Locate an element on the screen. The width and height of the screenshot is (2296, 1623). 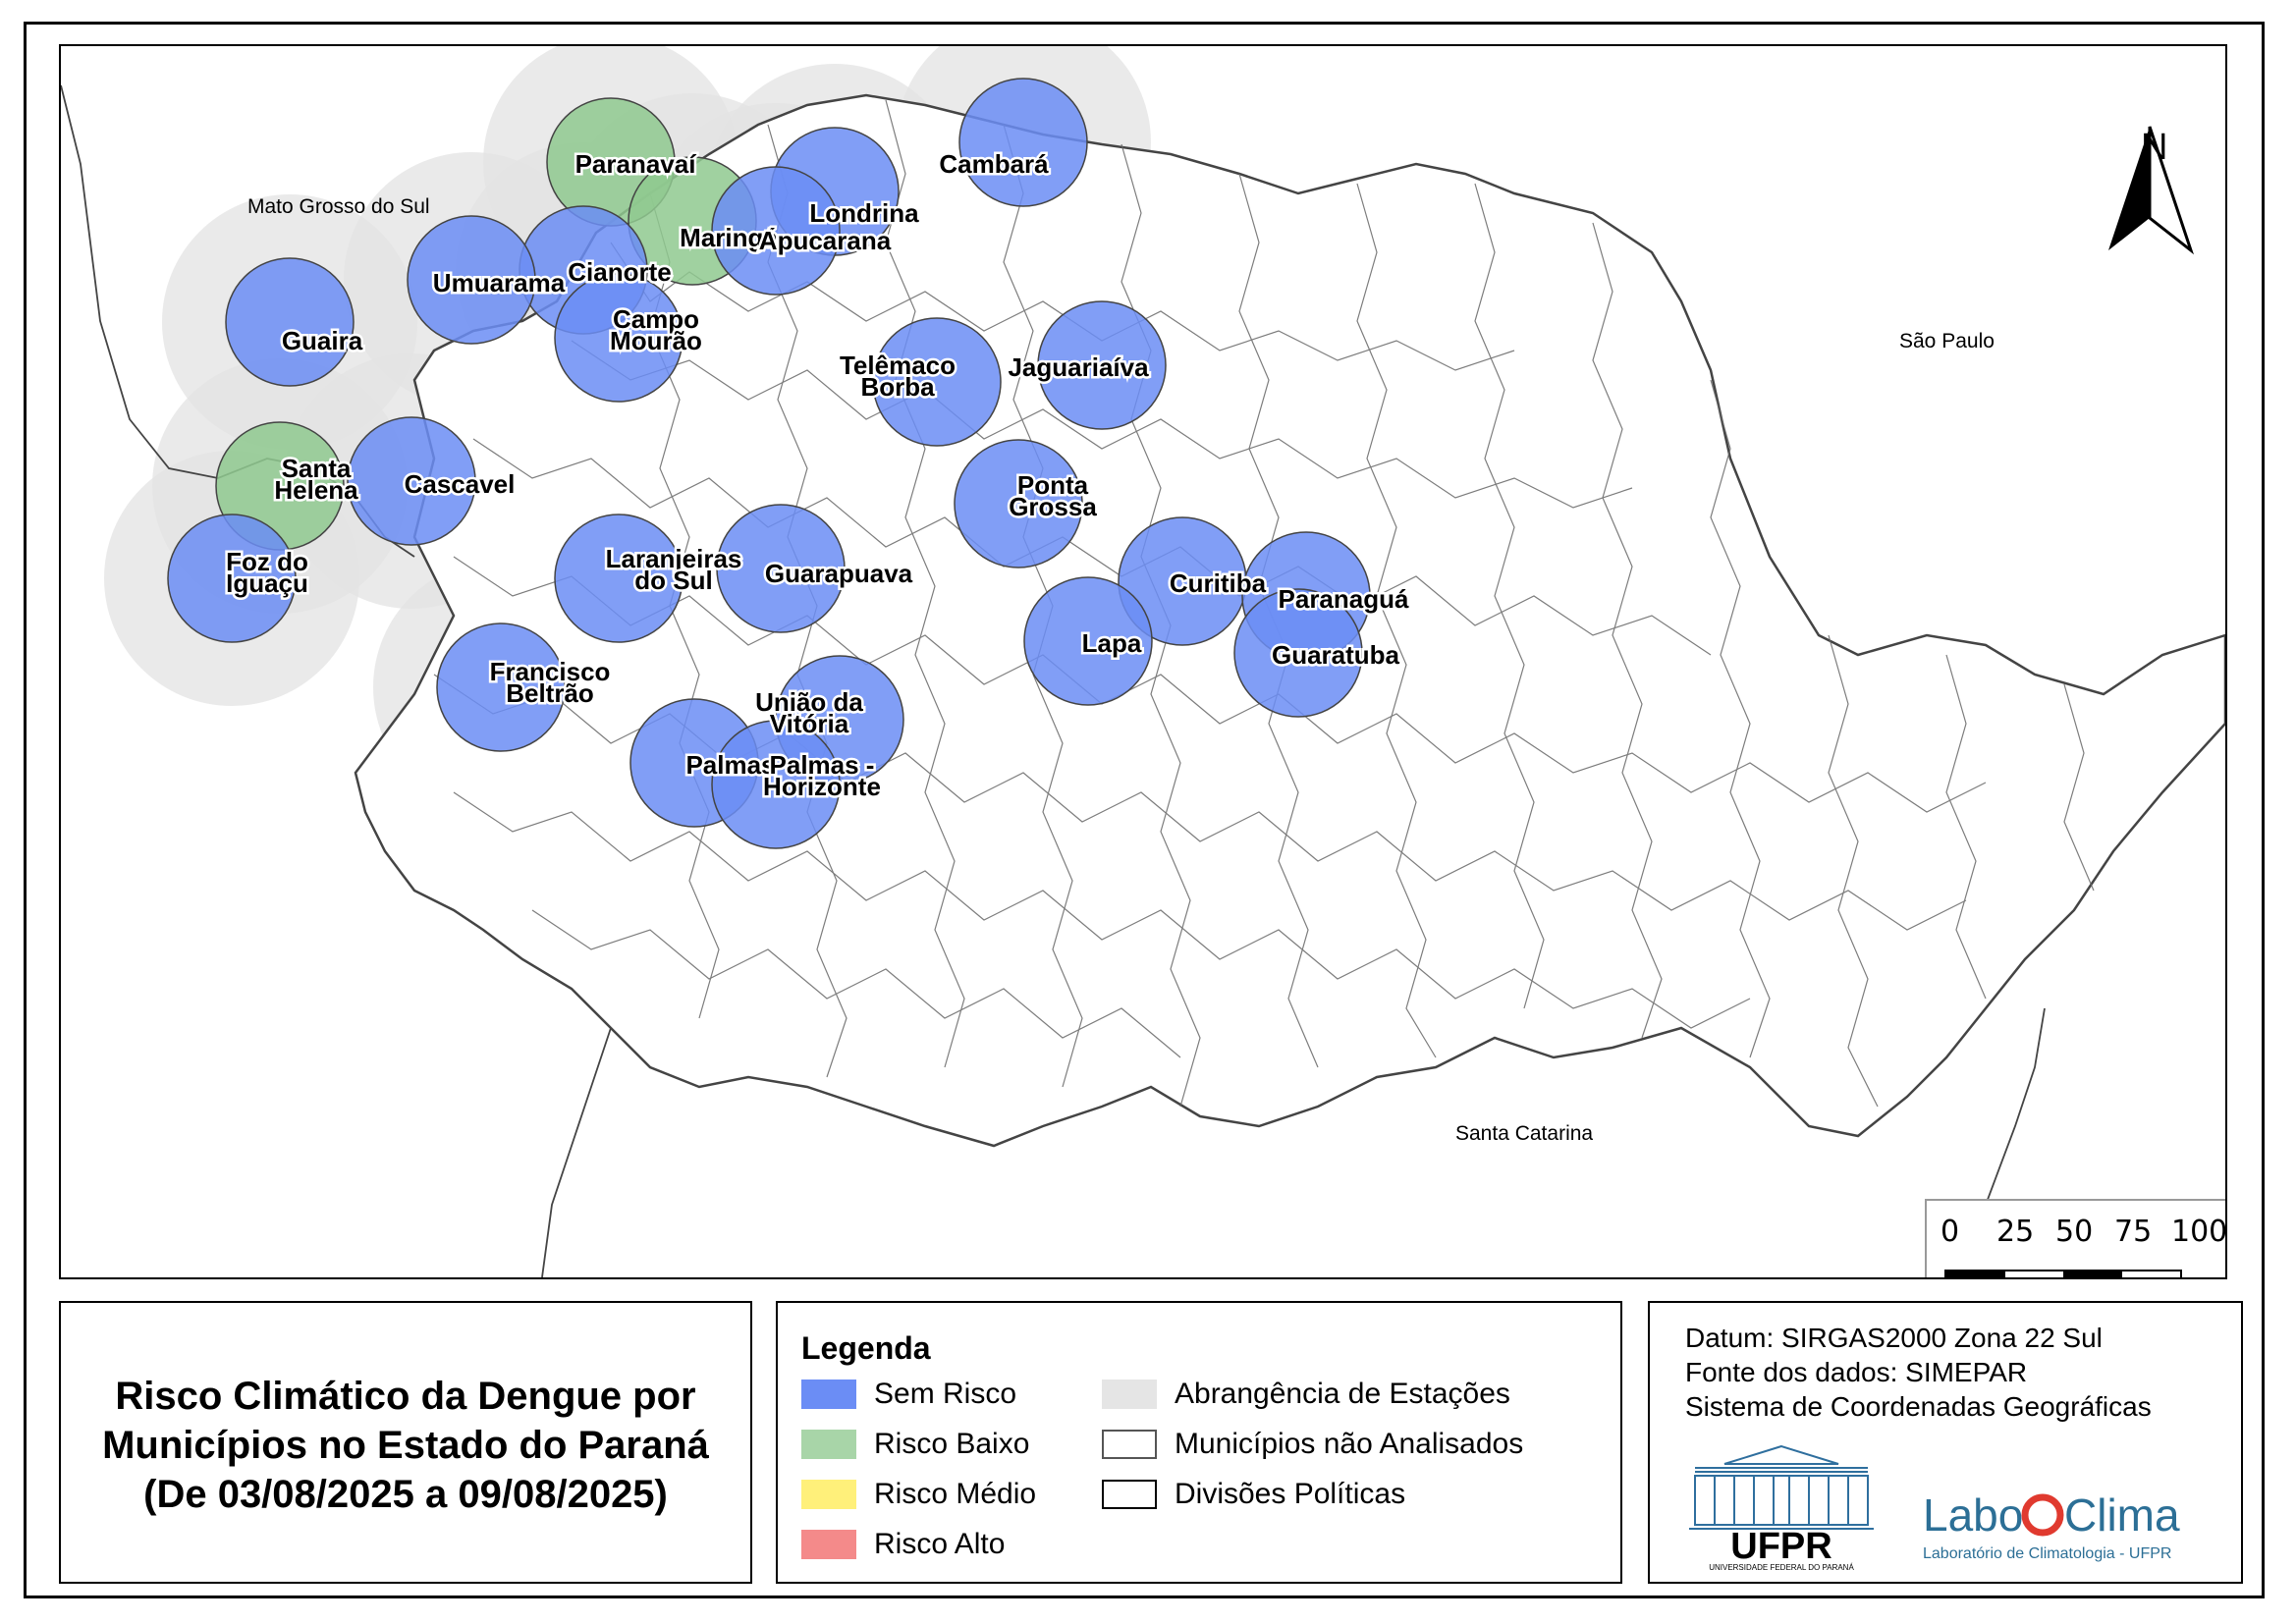
station-circle-guarapuava is located at coordinates (781, 569).